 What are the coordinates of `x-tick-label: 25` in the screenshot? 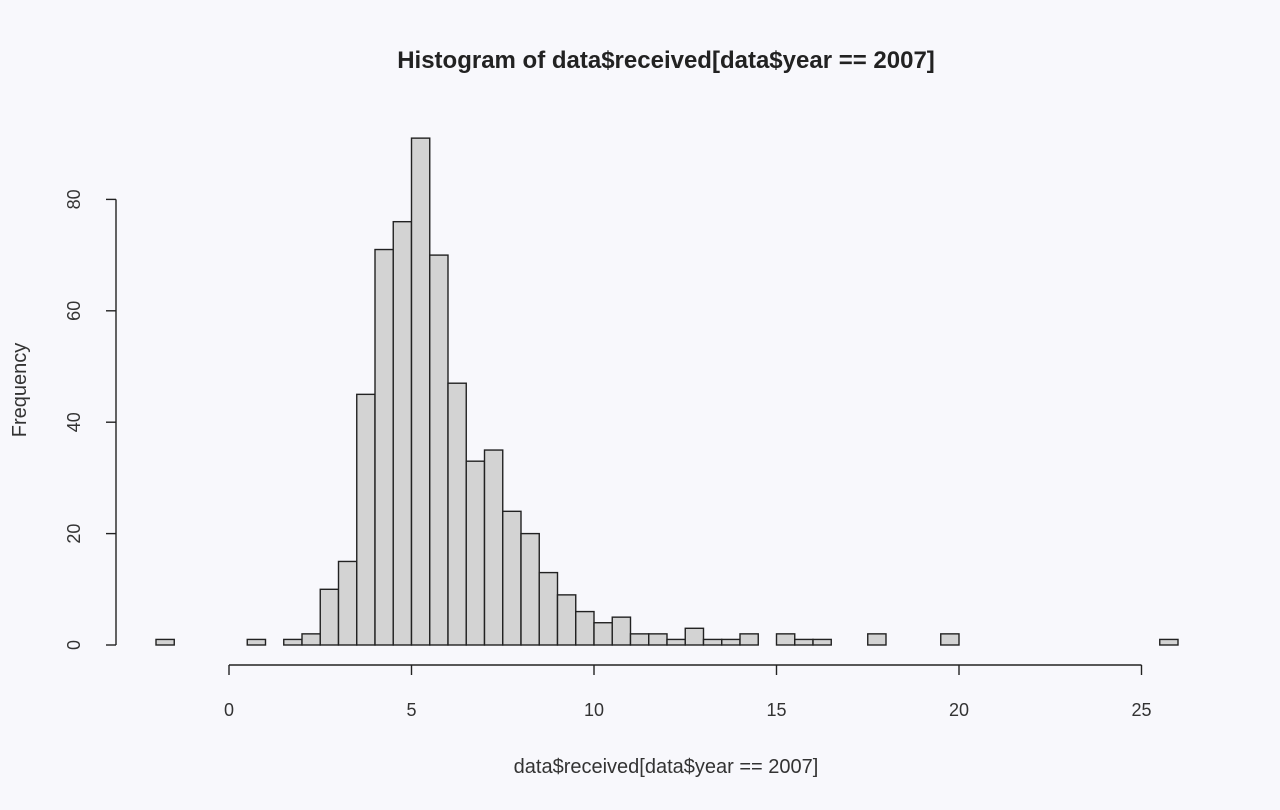 It's located at (1141, 710).